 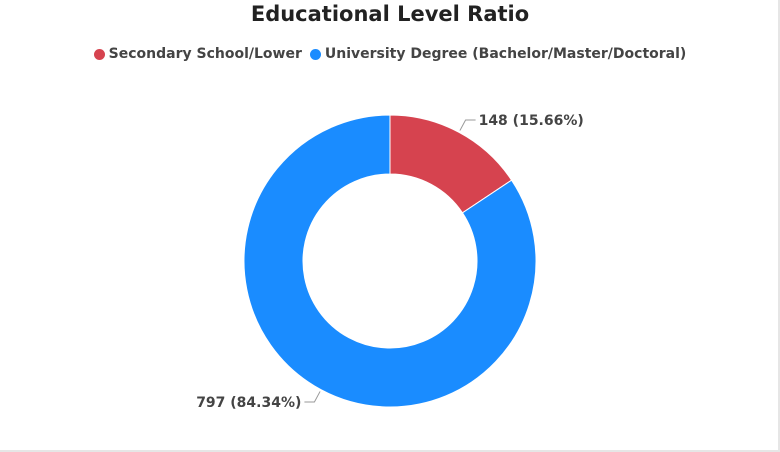 What do you see at coordinates (390, 14) in the screenshot?
I see `chart-title: Educational Level Ratio` at bounding box center [390, 14].